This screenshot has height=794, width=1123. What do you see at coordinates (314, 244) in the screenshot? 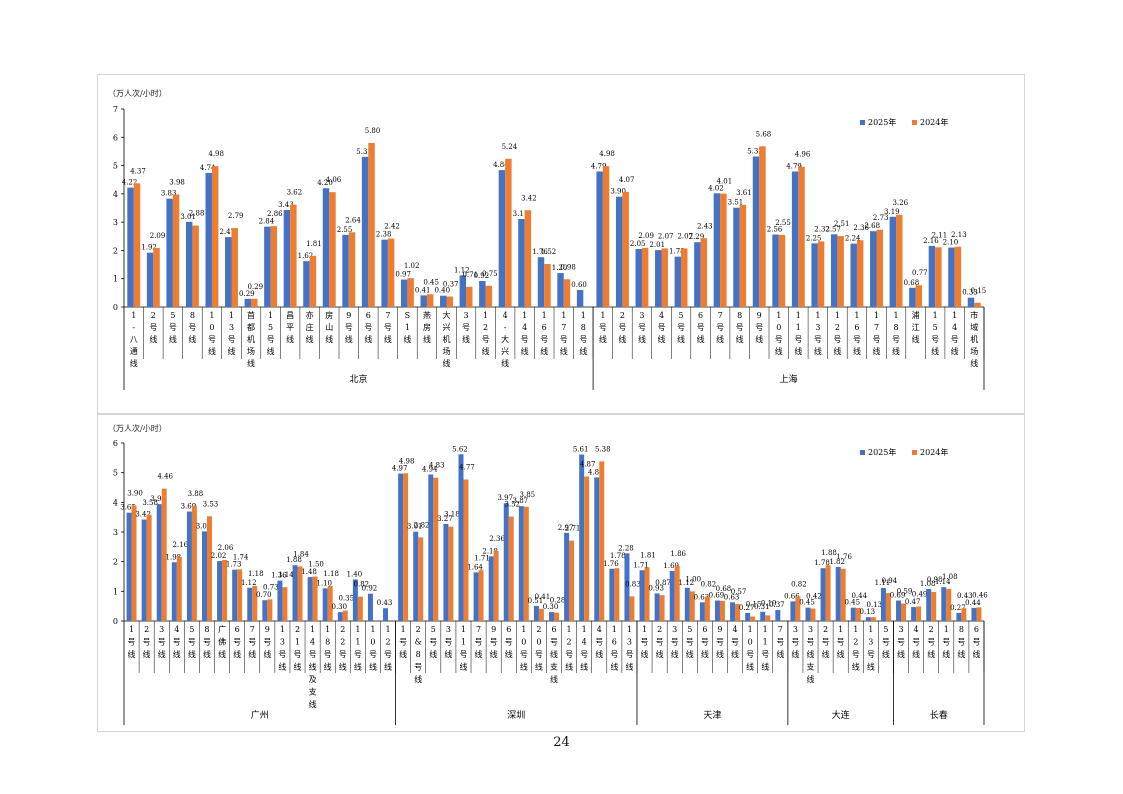
I see `data-label-2024: 1.81` at bounding box center [314, 244].